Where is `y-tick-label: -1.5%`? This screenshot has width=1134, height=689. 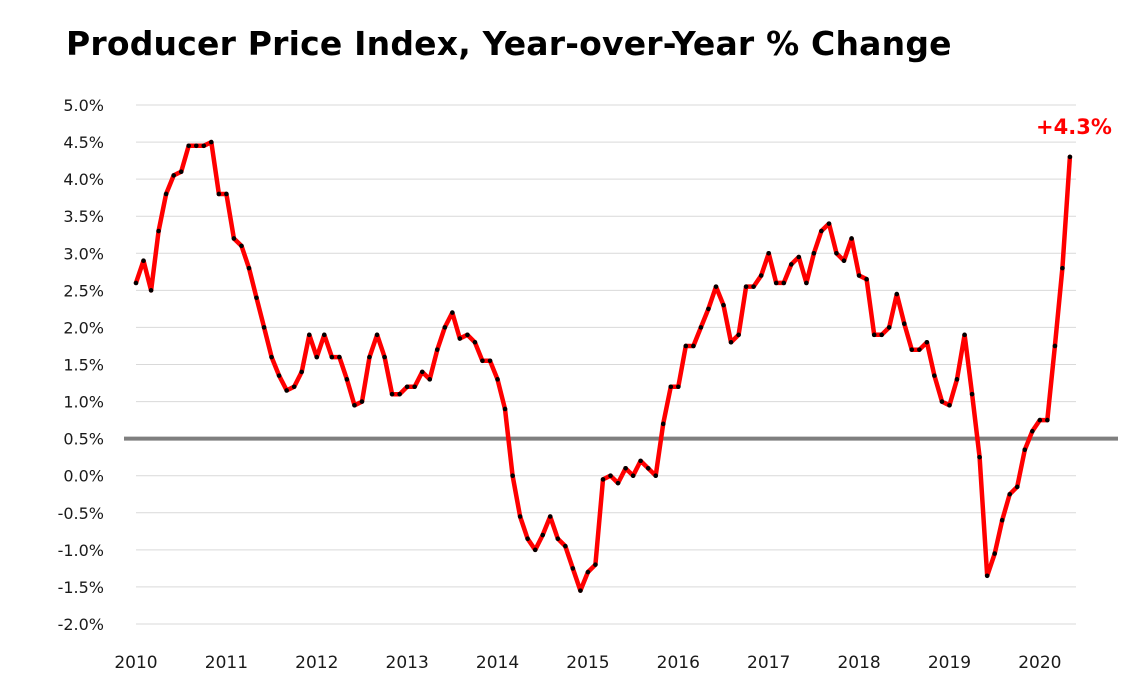 y-tick-label: -1.5% is located at coordinates (81, 587).